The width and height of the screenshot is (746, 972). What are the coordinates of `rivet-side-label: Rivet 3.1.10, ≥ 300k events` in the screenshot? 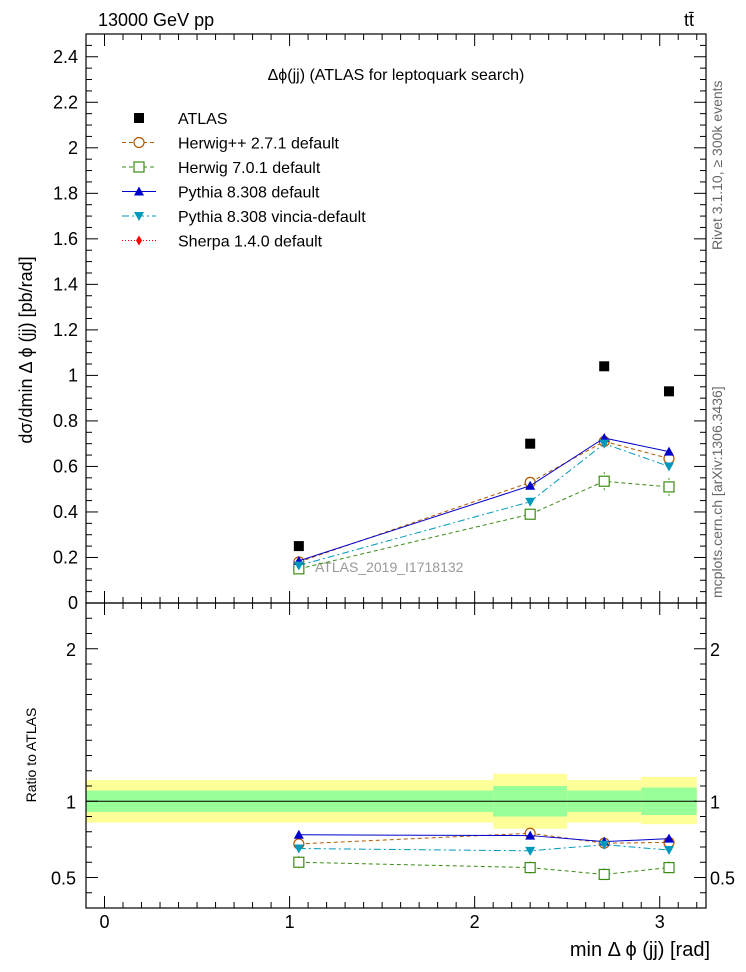 It's located at (717, 165).